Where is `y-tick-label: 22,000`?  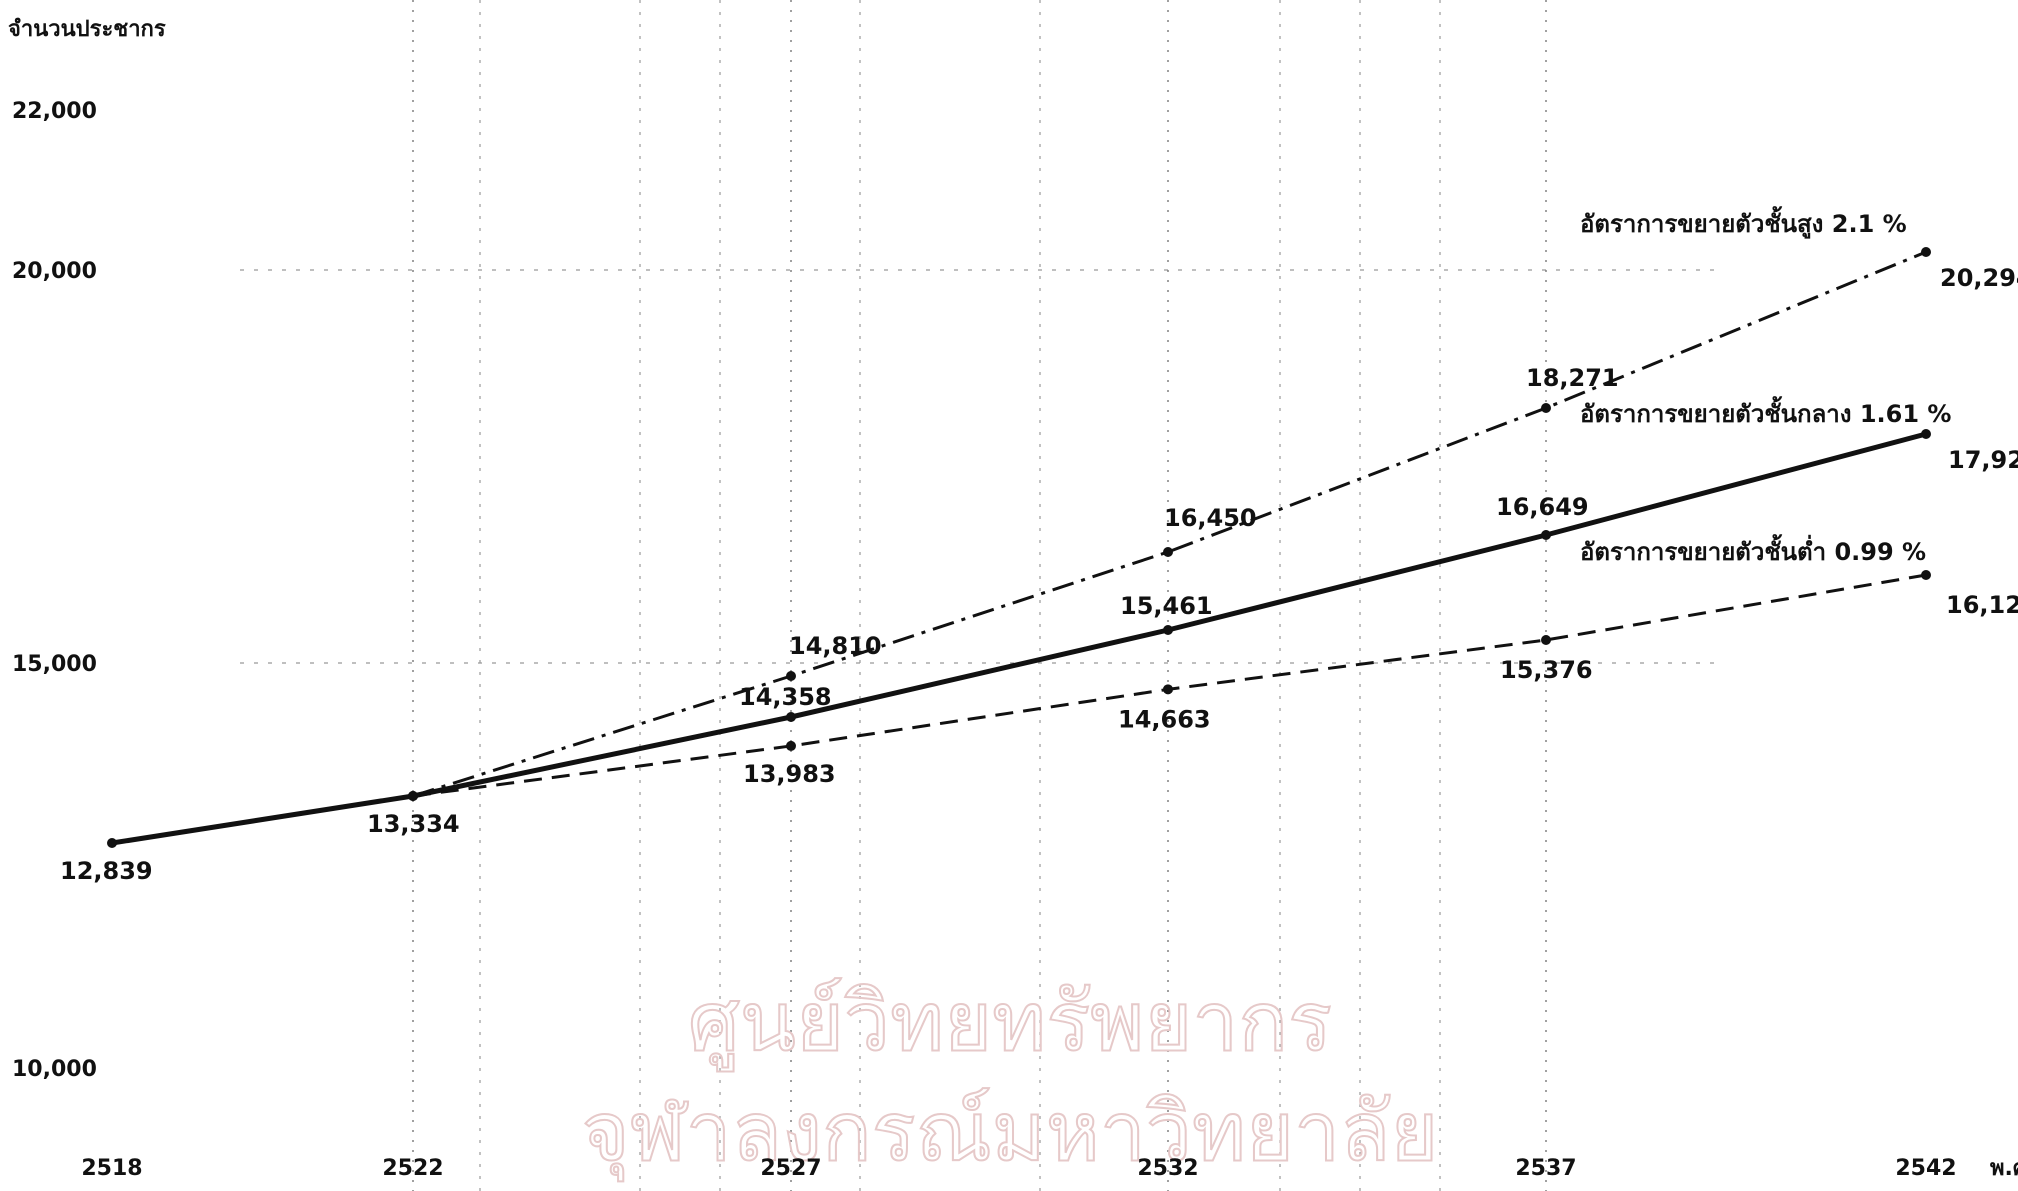 y-tick-label: 22,000 is located at coordinates (54, 111).